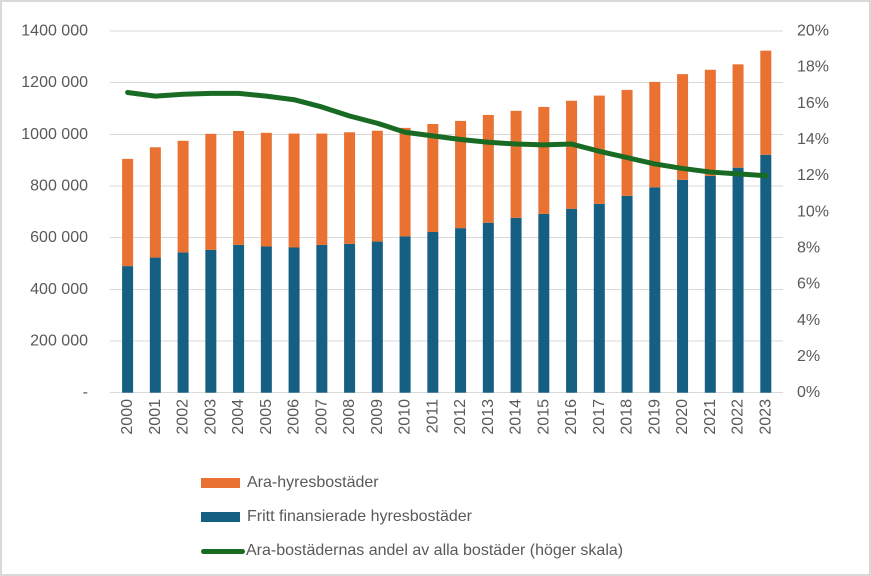 This screenshot has height=576, width=871. What do you see at coordinates (808, 356) in the screenshot?
I see `right-axis-label: 2%` at bounding box center [808, 356].